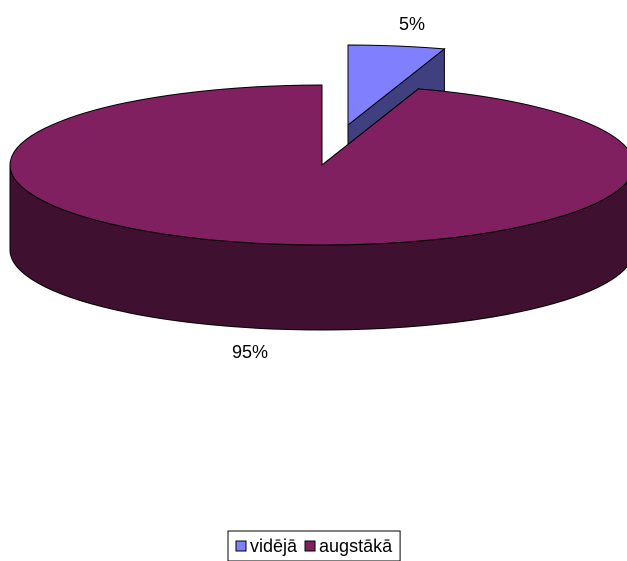 Image resolution: width=627 pixels, height=561 pixels. What do you see at coordinates (356, 546) in the screenshot?
I see `legend-label: augstākā` at bounding box center [356, 546].